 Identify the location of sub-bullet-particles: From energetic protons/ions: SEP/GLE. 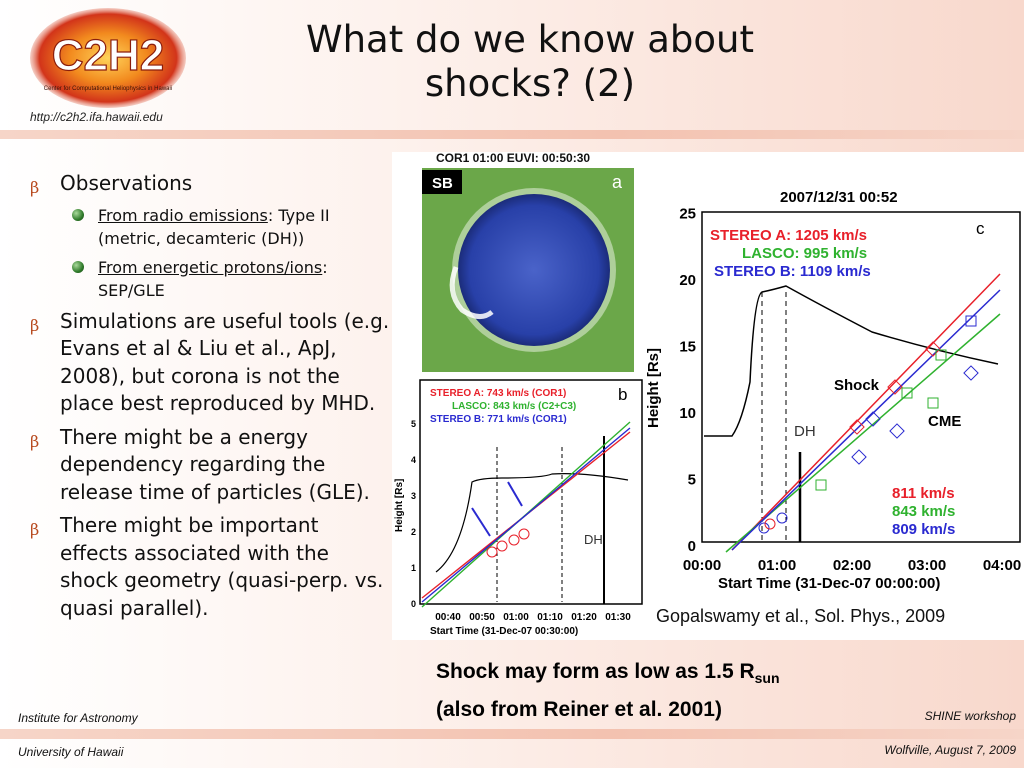
(225, 279).